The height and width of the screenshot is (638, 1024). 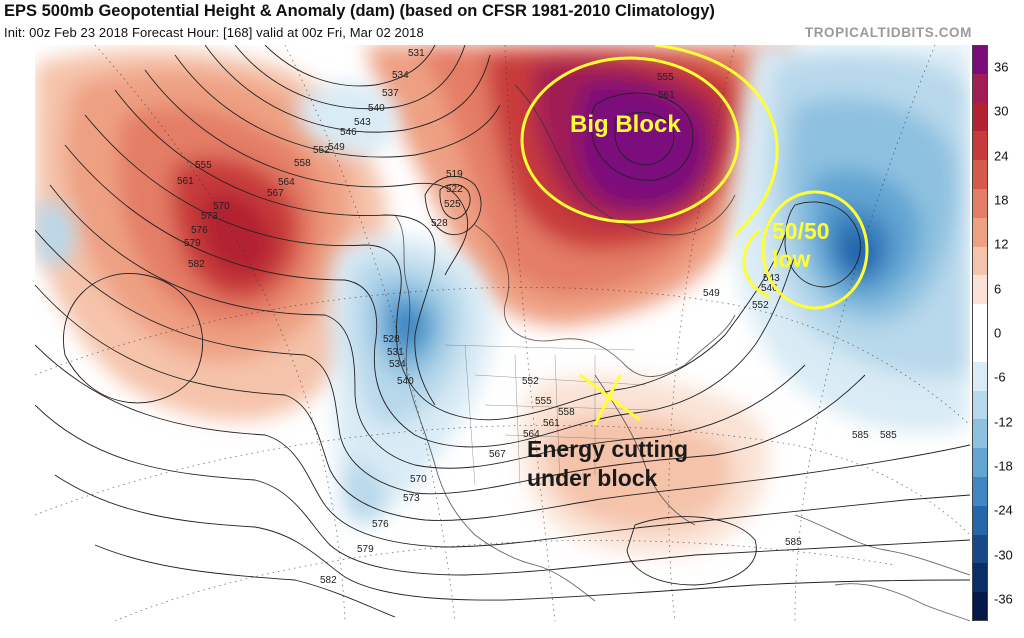 What do you see at coordinates (1001, 156) in the screenshot?
I see `colorbar-tick-label: 24` at bounding box center [1001, 156].